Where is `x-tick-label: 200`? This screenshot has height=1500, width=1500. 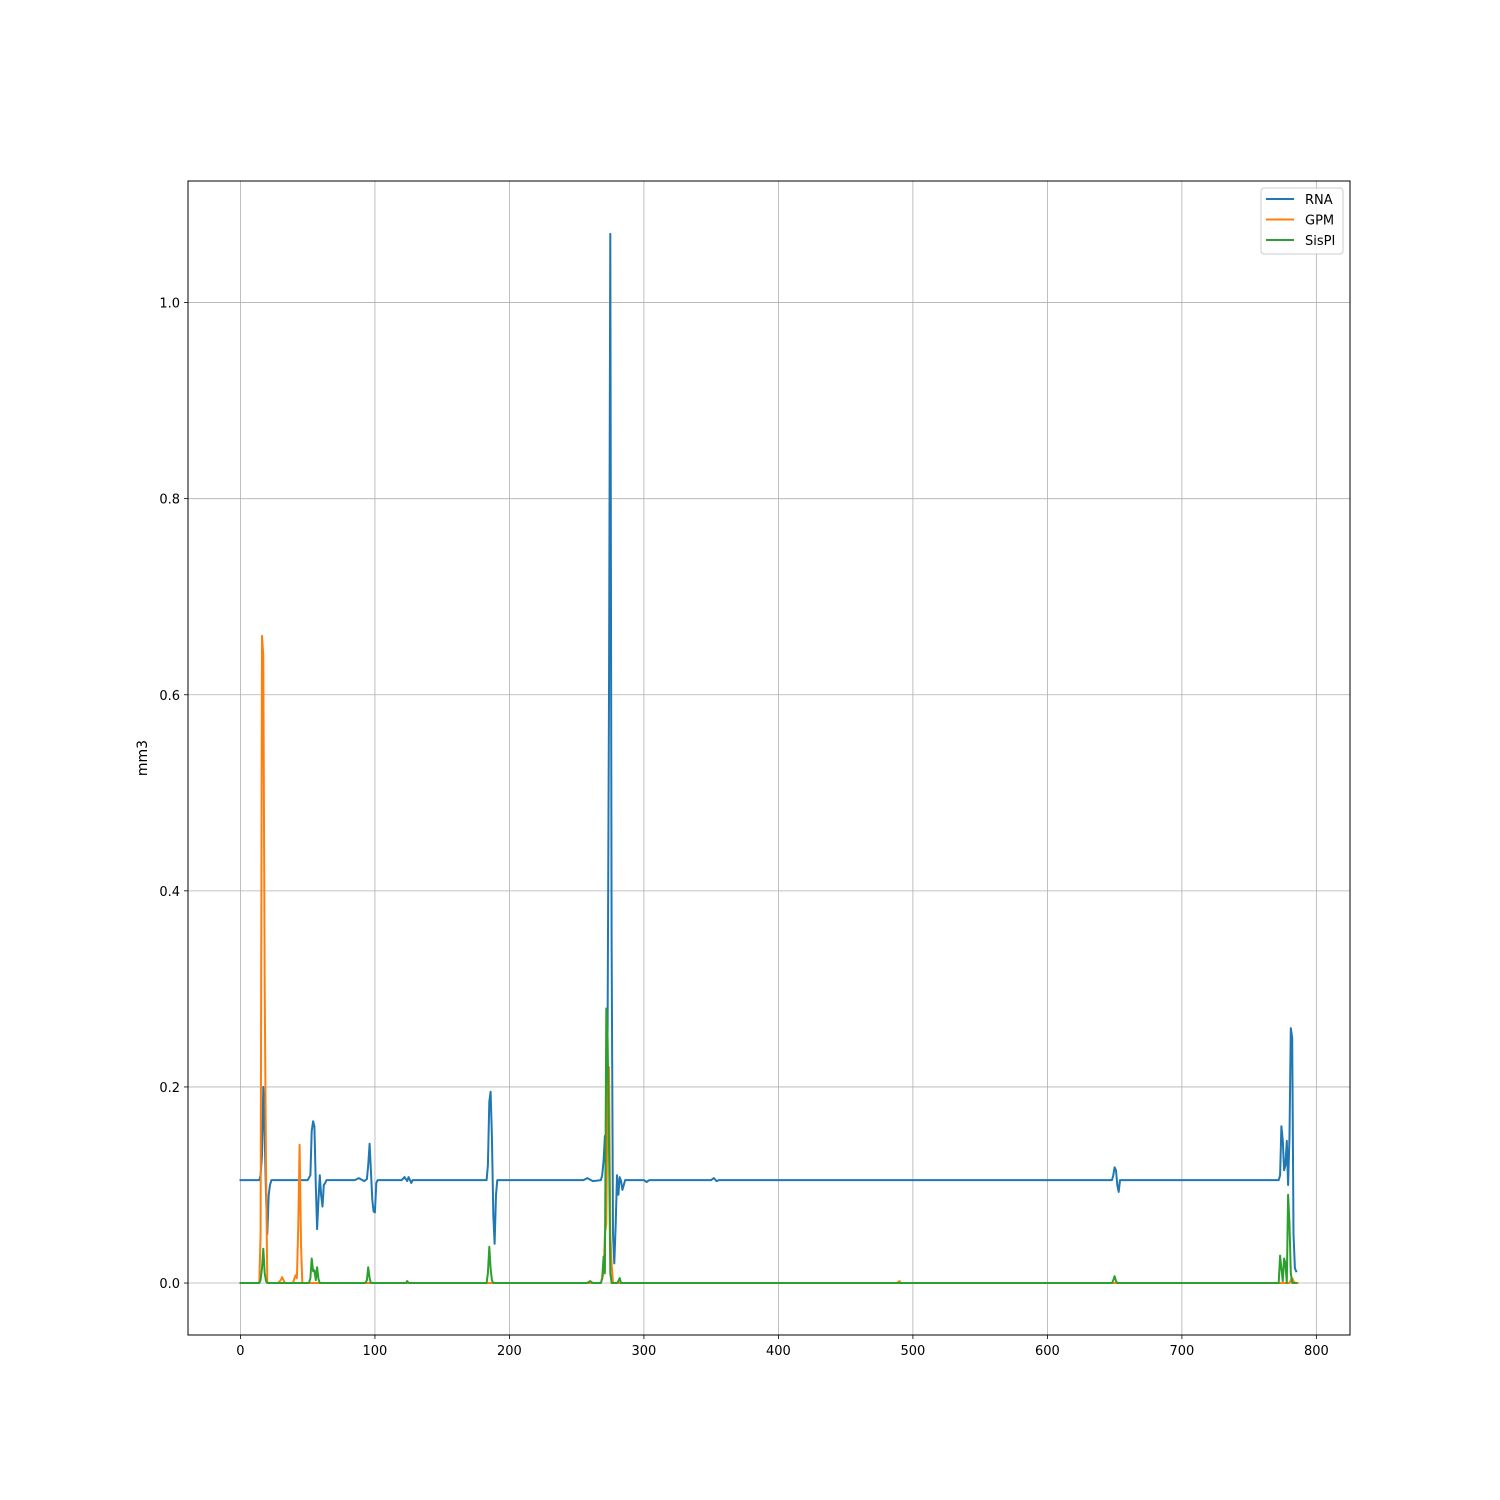 x-tick-label: 200 is located at coordinates (509, 1351).